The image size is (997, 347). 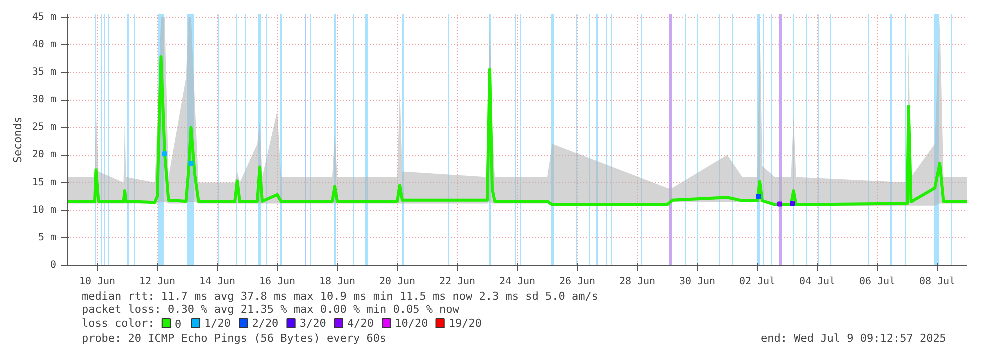 I want to click on legend-label: 3/20, so click(x=313, y=323).